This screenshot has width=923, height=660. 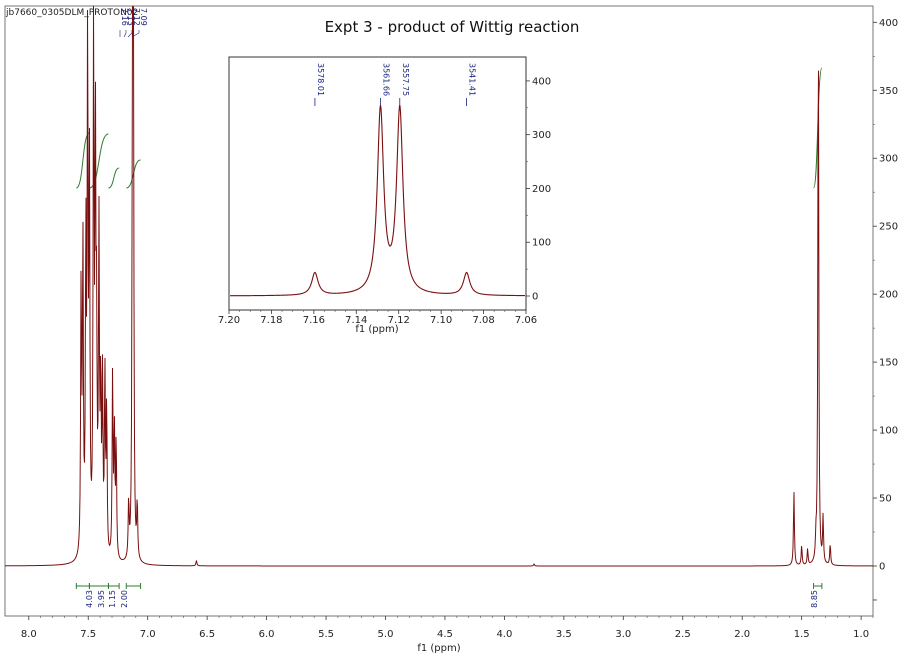 What do you see at coordinates (564, 634) in the screenshot?
I see `x-tick-label: 3.5` at bounding box center [564, 634].